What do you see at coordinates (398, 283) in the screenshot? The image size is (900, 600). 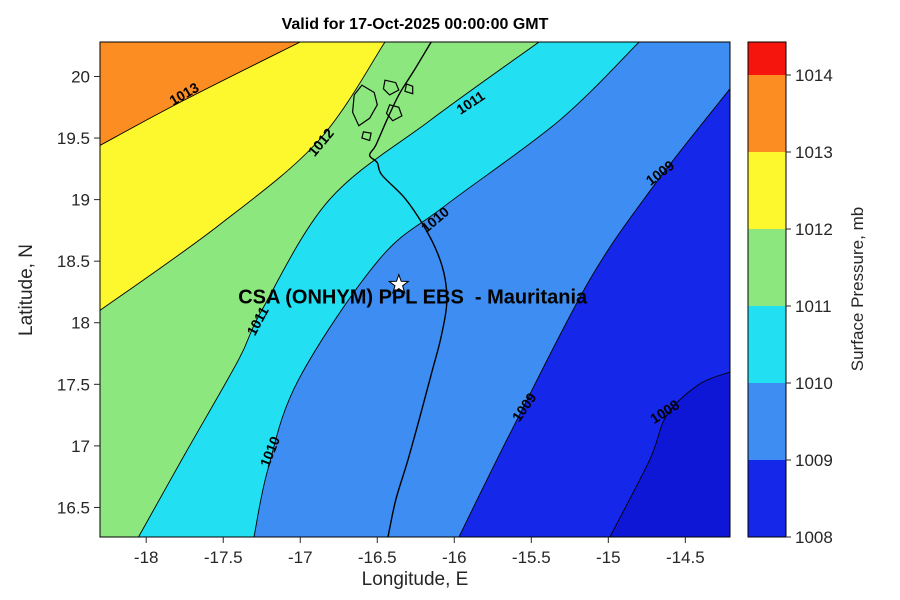 I see `site-star-marker` at bounding box center [398, 283].